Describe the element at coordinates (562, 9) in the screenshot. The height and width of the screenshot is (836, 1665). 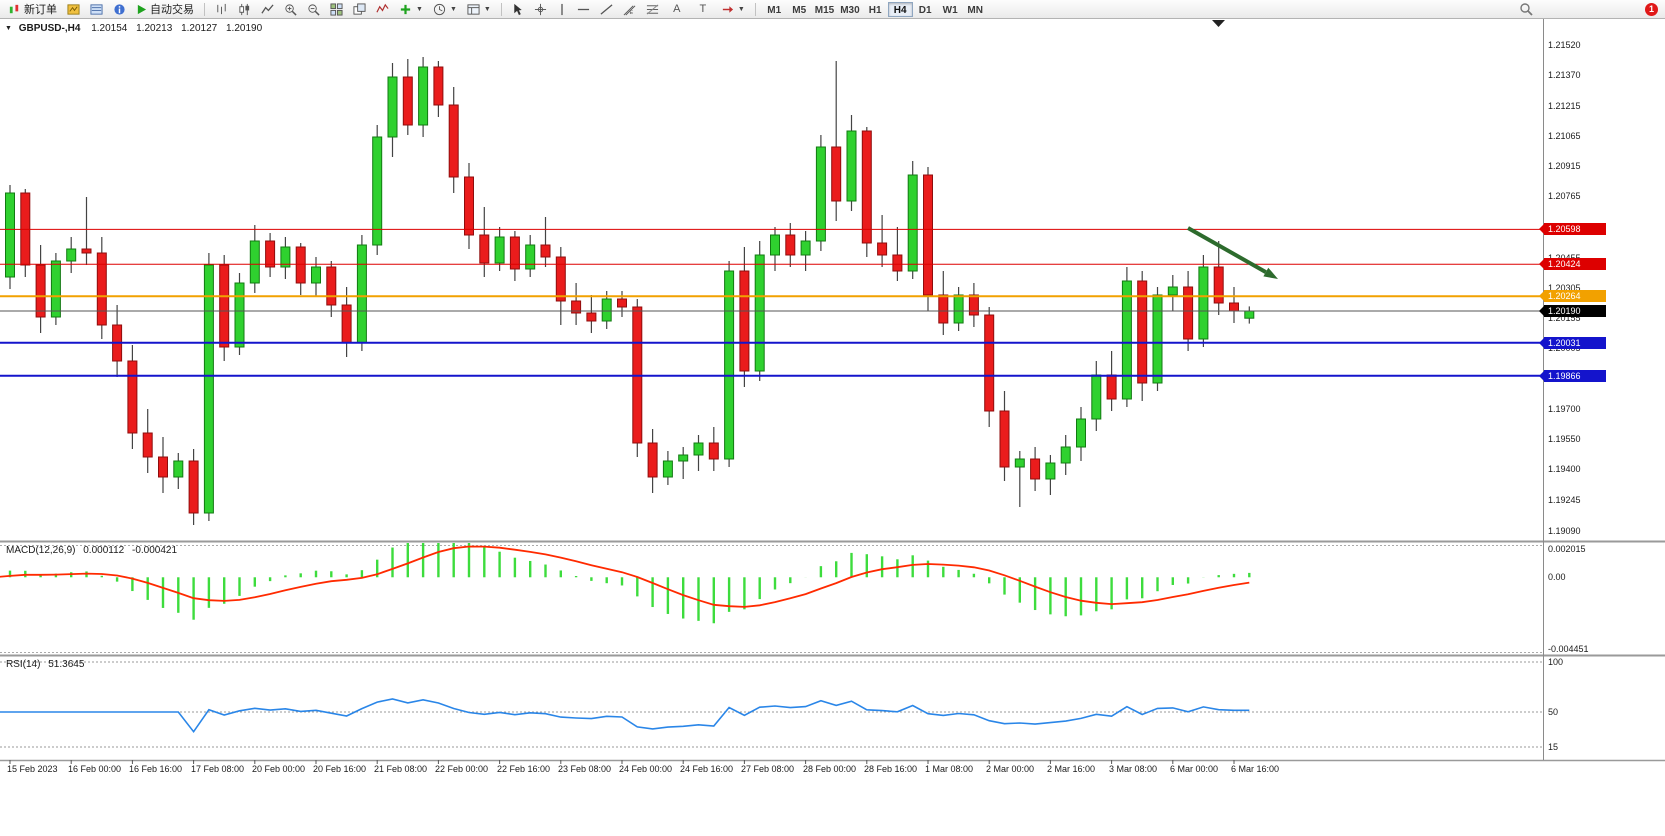
I see `vertical-line-tool-button` at that location.